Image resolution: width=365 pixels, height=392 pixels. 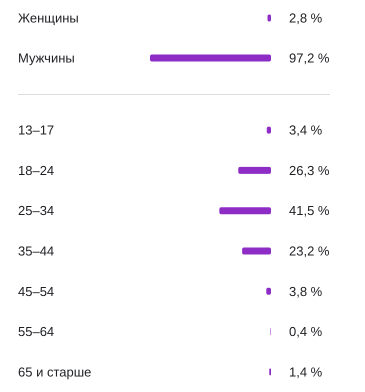 I want to click on y-tick-label: 13–17, so click(x=36, y=130).